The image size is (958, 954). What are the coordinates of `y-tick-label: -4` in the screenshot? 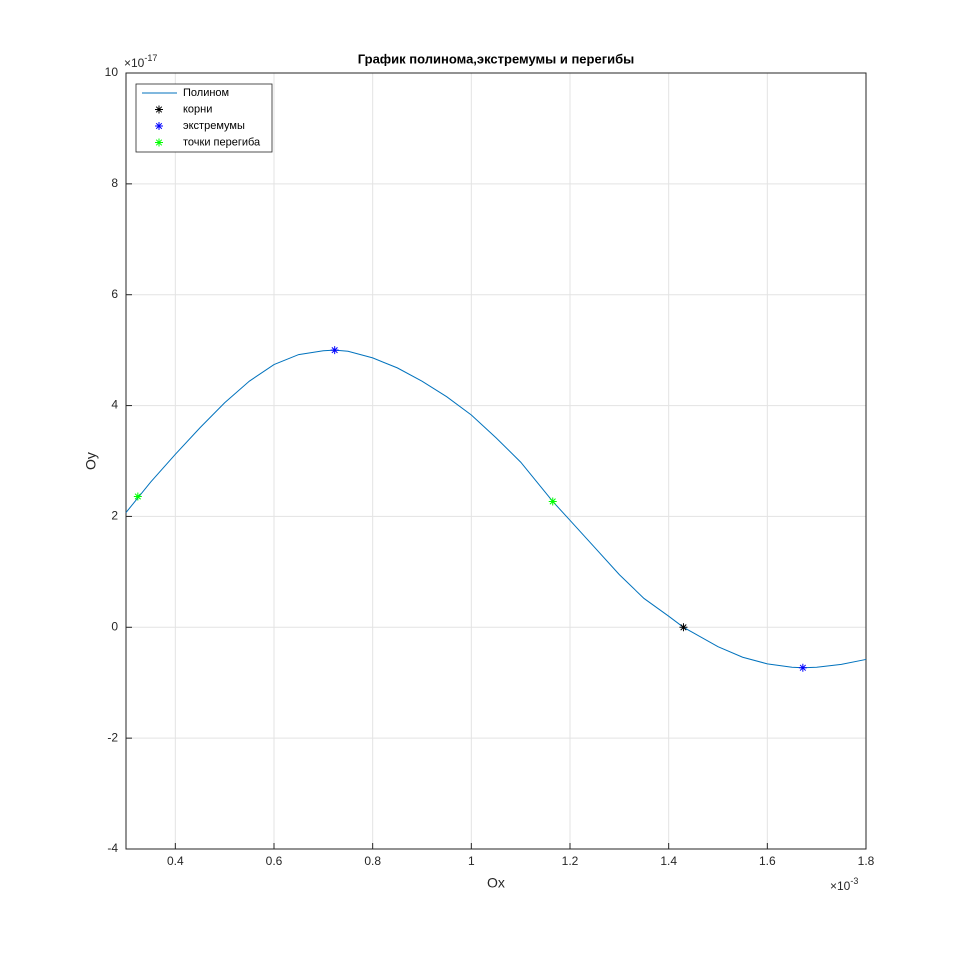 It's located at (112, 848).